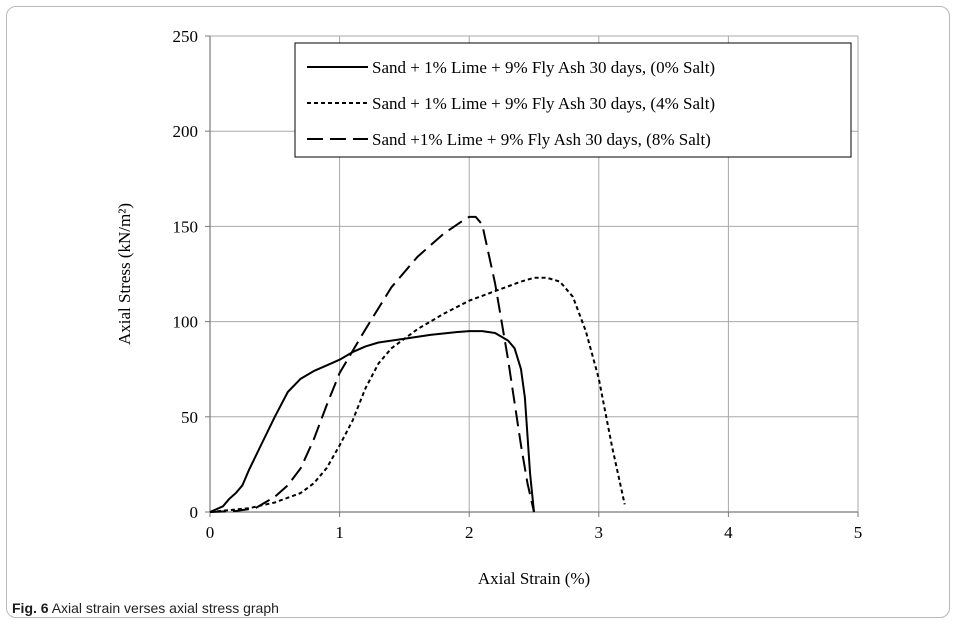 This screenshot has height=625, width=957. Describe the element at coordinates (186, 131) in the screenshot. I see `y-tick-label: 200` at that location.